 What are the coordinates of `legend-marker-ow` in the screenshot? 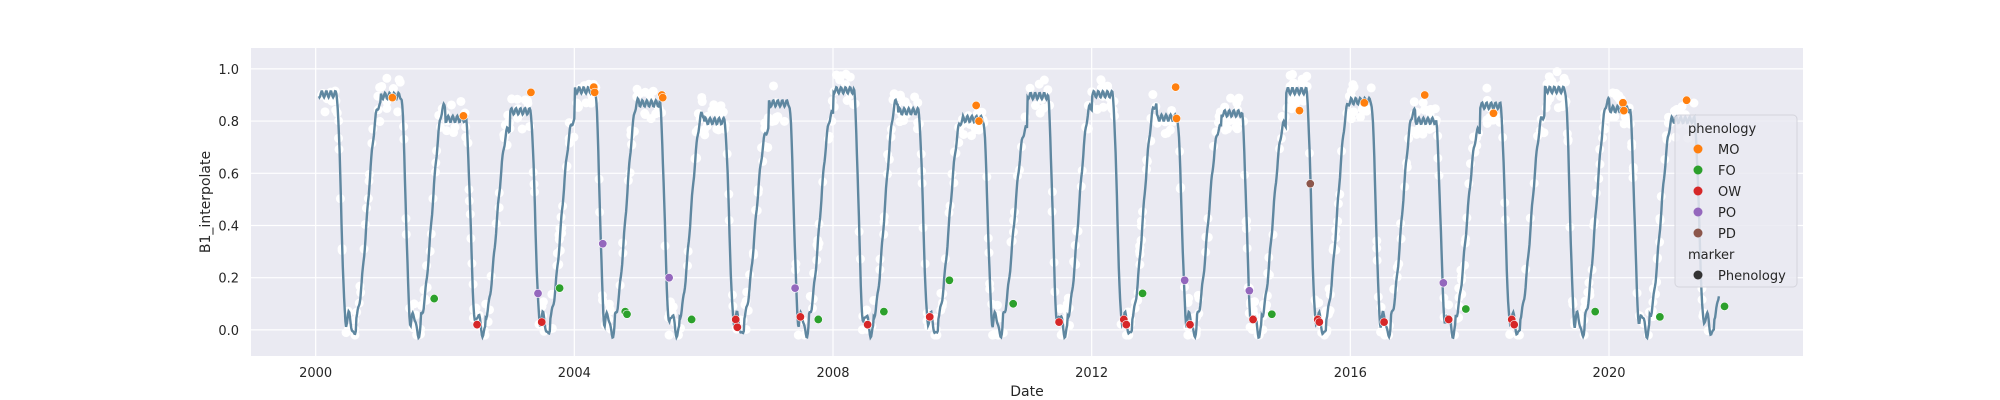 It's located at (1698, 191).